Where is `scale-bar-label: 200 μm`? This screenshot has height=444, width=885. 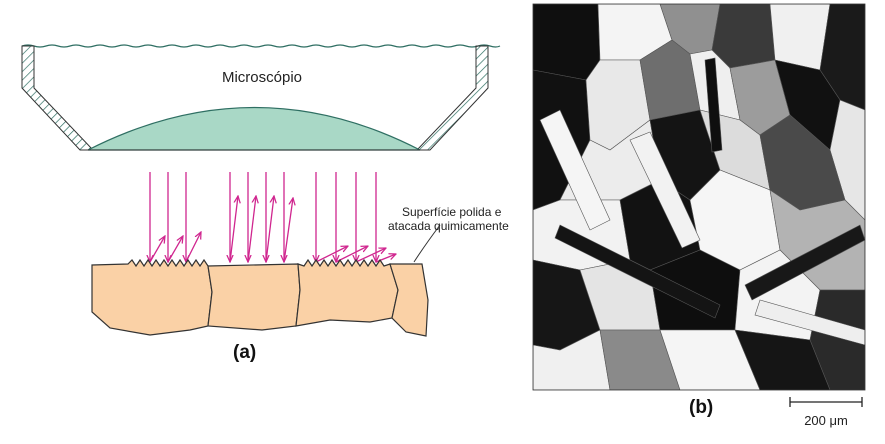
scale-bar-label: 200 μm is located at coordinates (826, 420).